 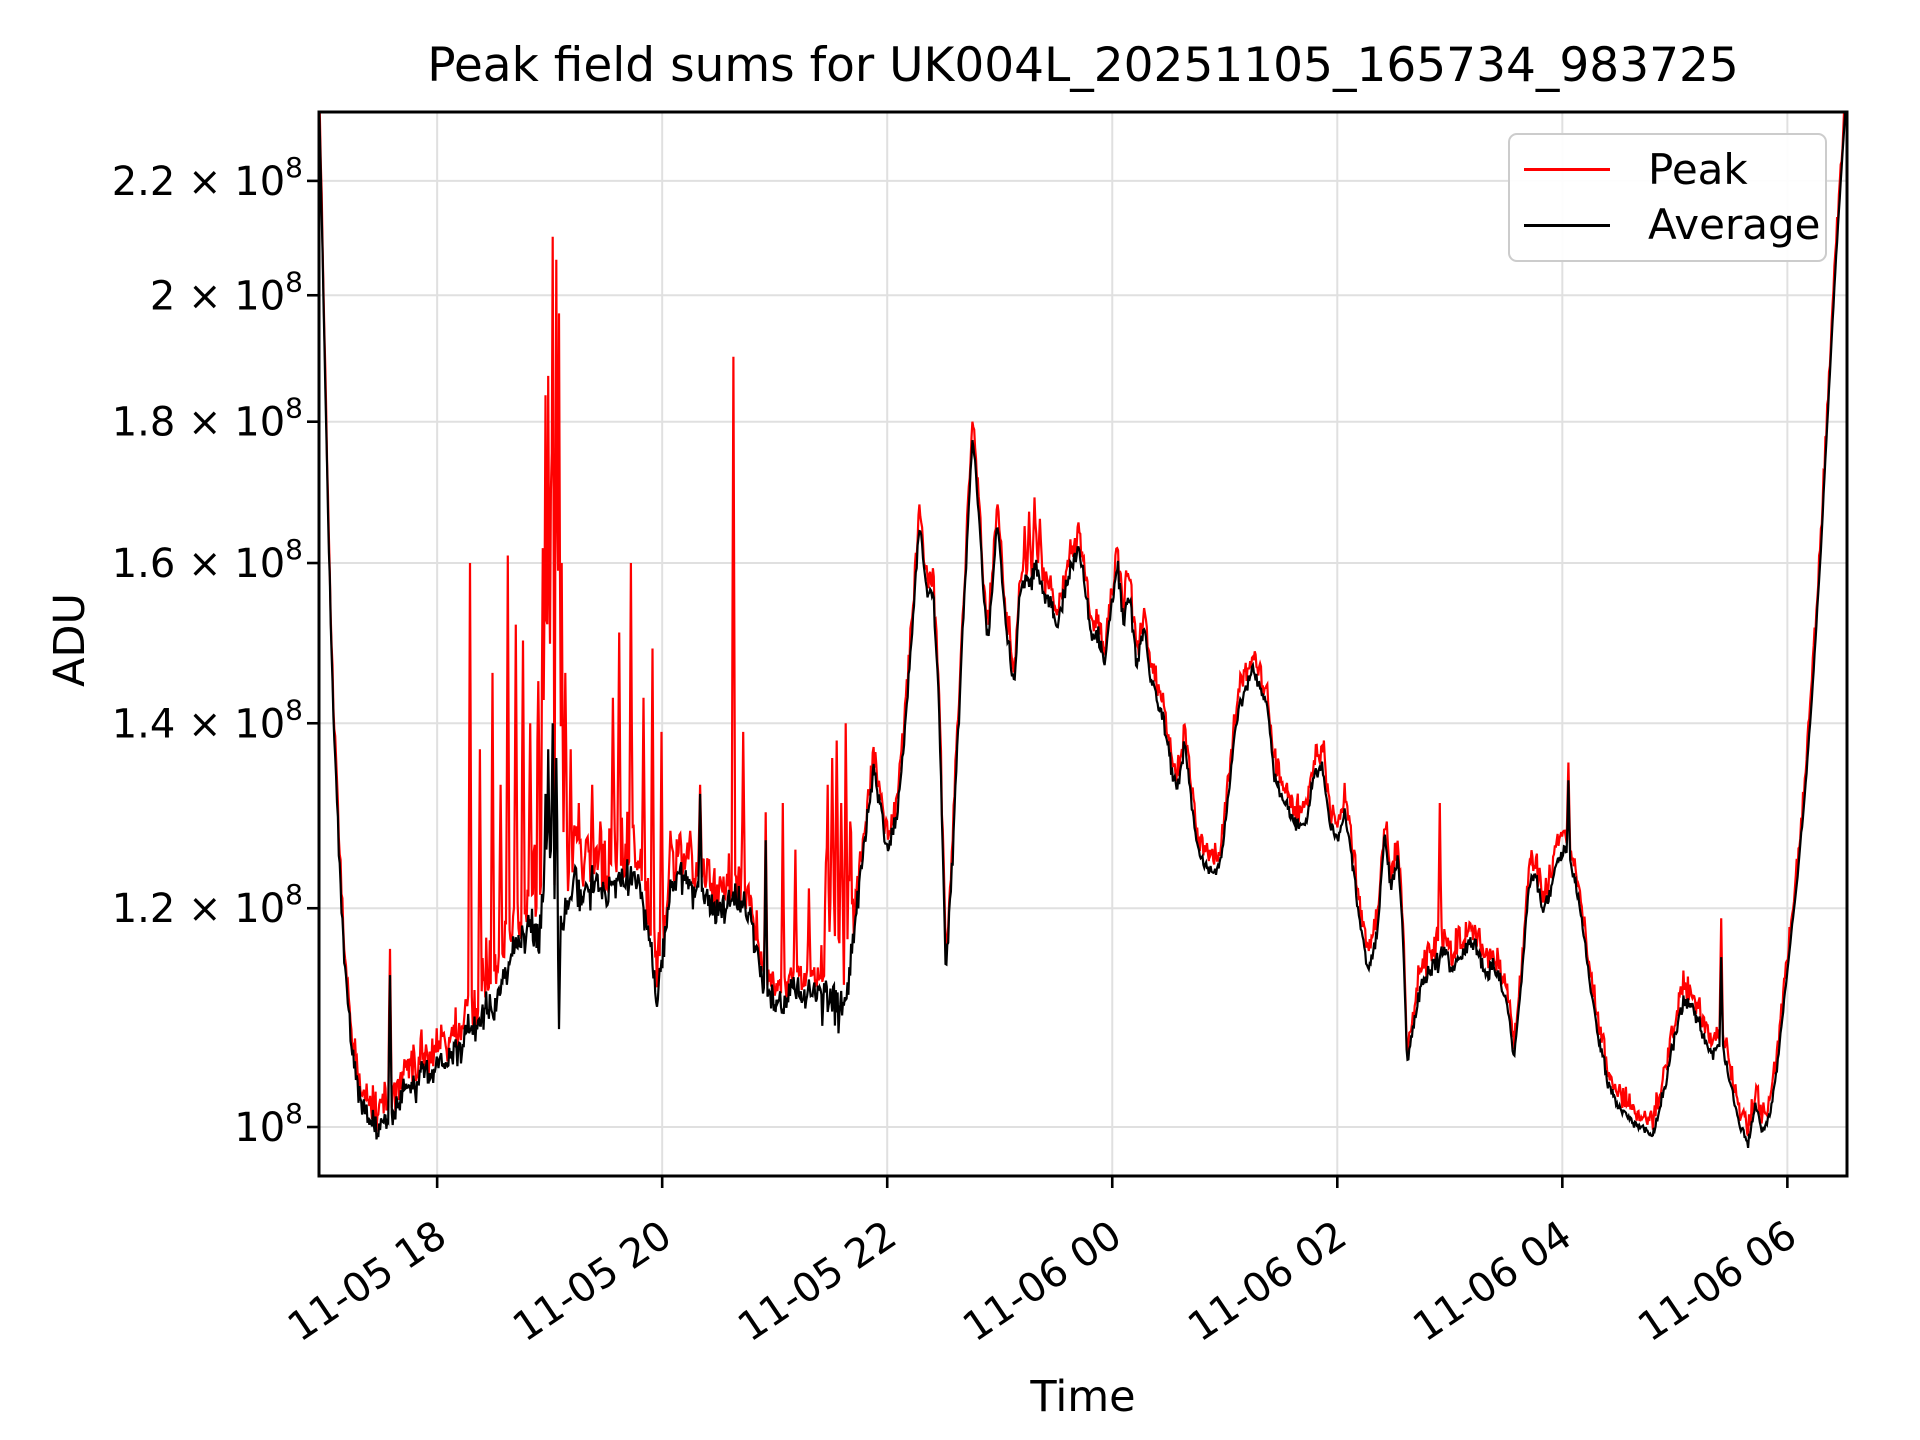 What do you see at coordinates (1698, 169) in the screenshot?
I see `legend-label-peak: Peak` at bounding box center [1698, 169].